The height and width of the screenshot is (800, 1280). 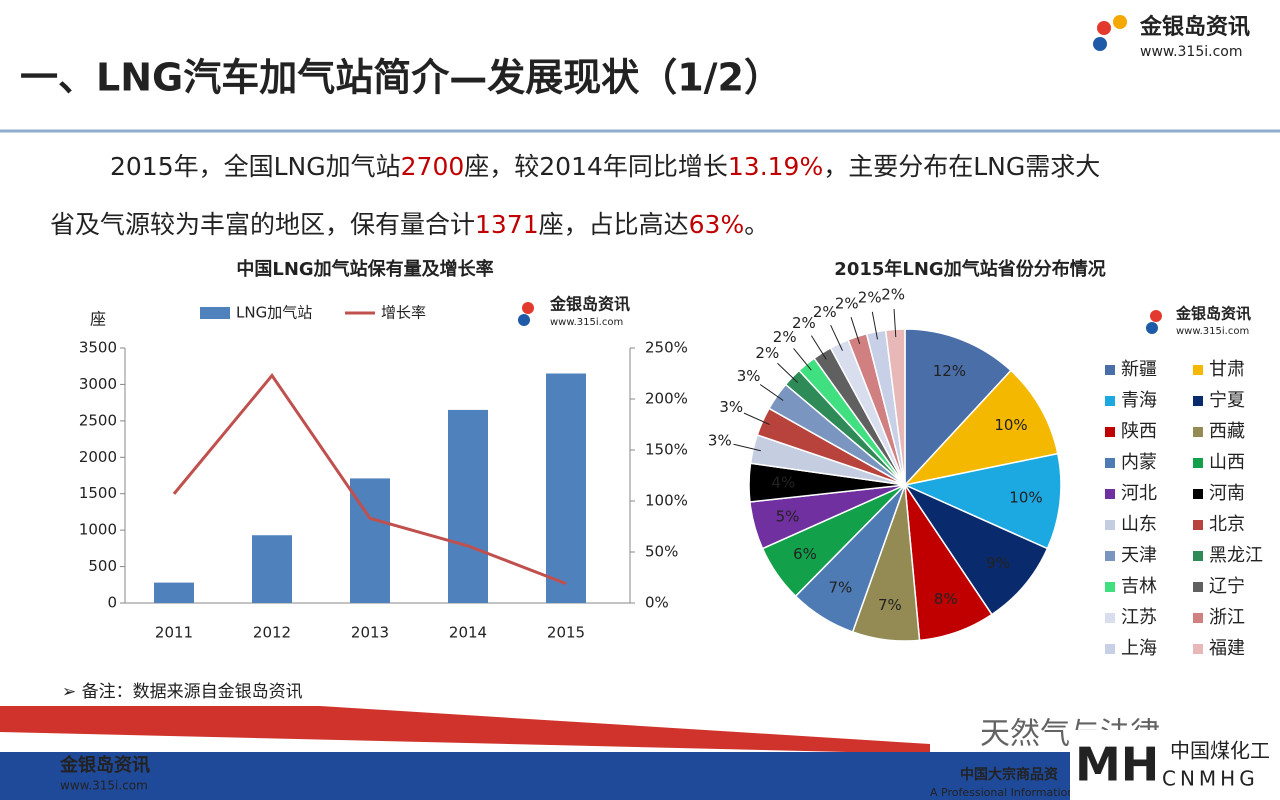 What do you see at coordinates (433, 166) in the screenshot?
I see `paragraph-segment: 2700` at bounding box center [433, 166].